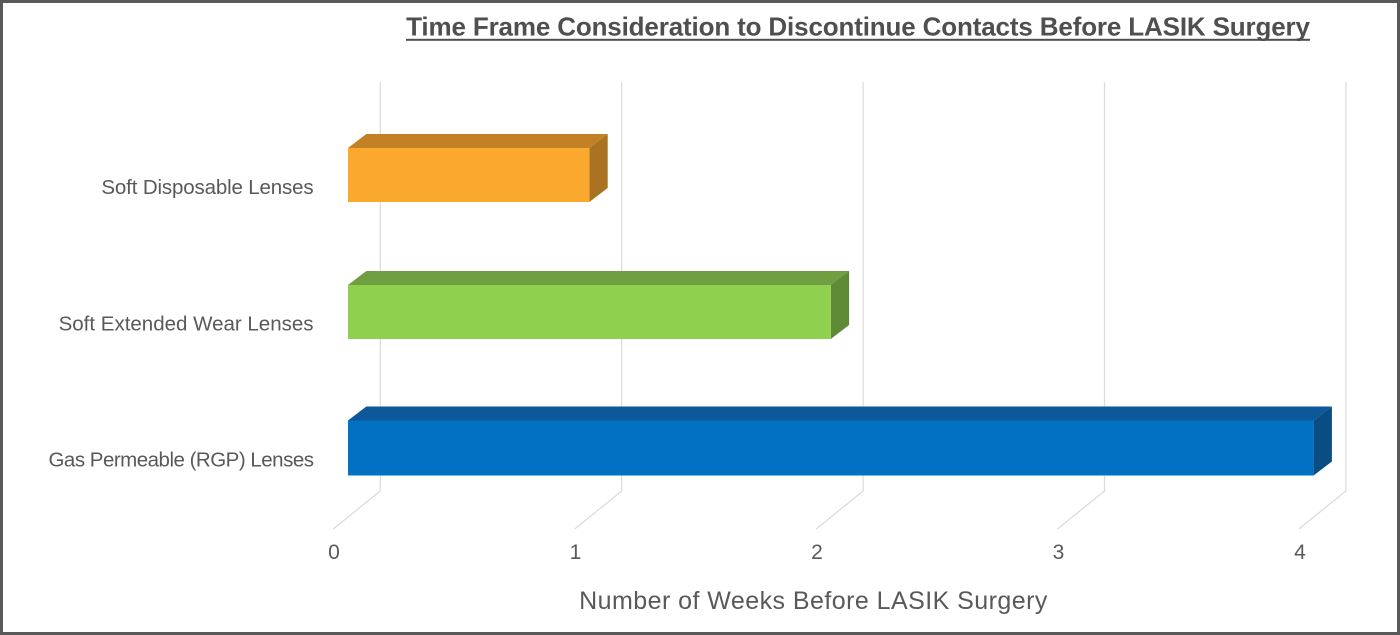 The width and height of the screenshot is (1400, 635). I want to click on svg-text: Soft Extended Wear Lenses, so click(186, 324).